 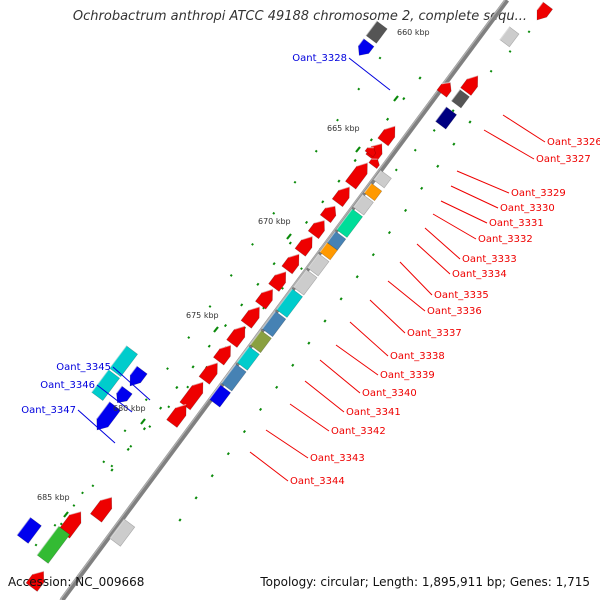 What do you see at coordinates (331, 236) in the screenshot?
I see `gene-colored-4-shade` at bounding box center [331, 236].